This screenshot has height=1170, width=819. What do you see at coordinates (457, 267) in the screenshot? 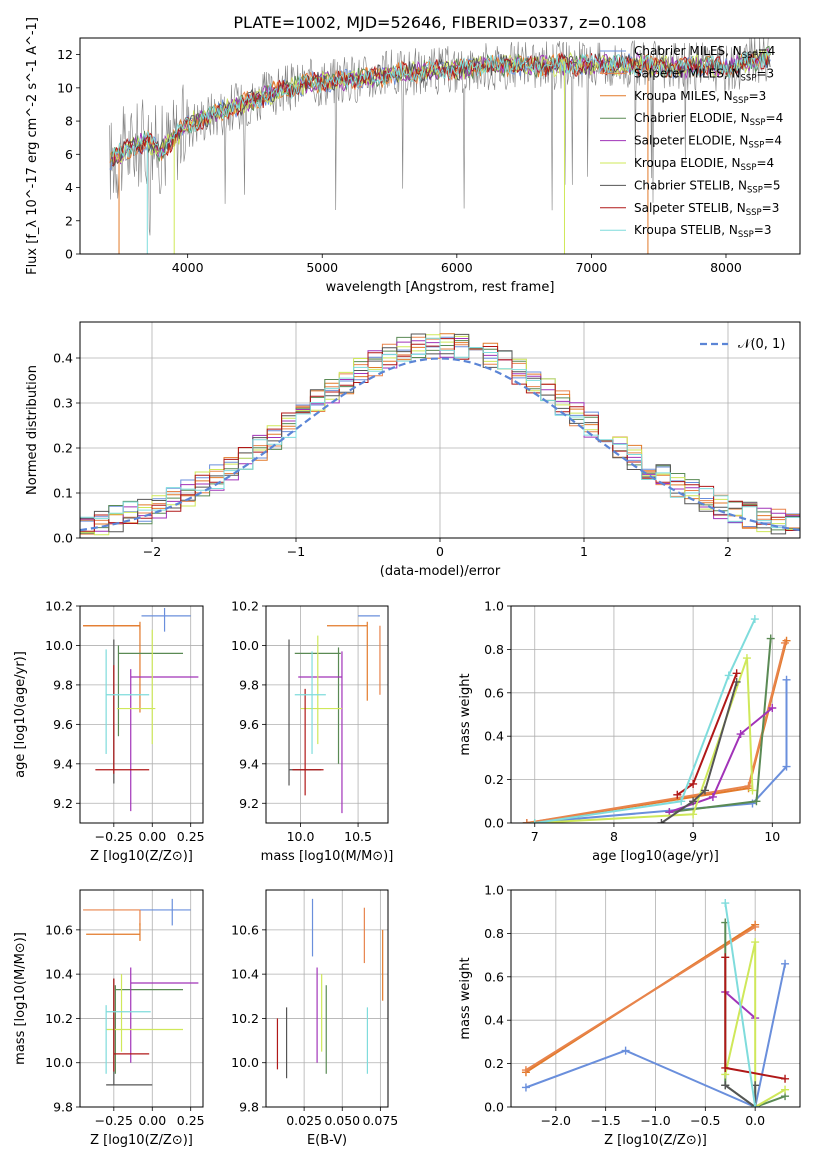
I see `x-tick-label: 6000` at bounding box center [457, 267].